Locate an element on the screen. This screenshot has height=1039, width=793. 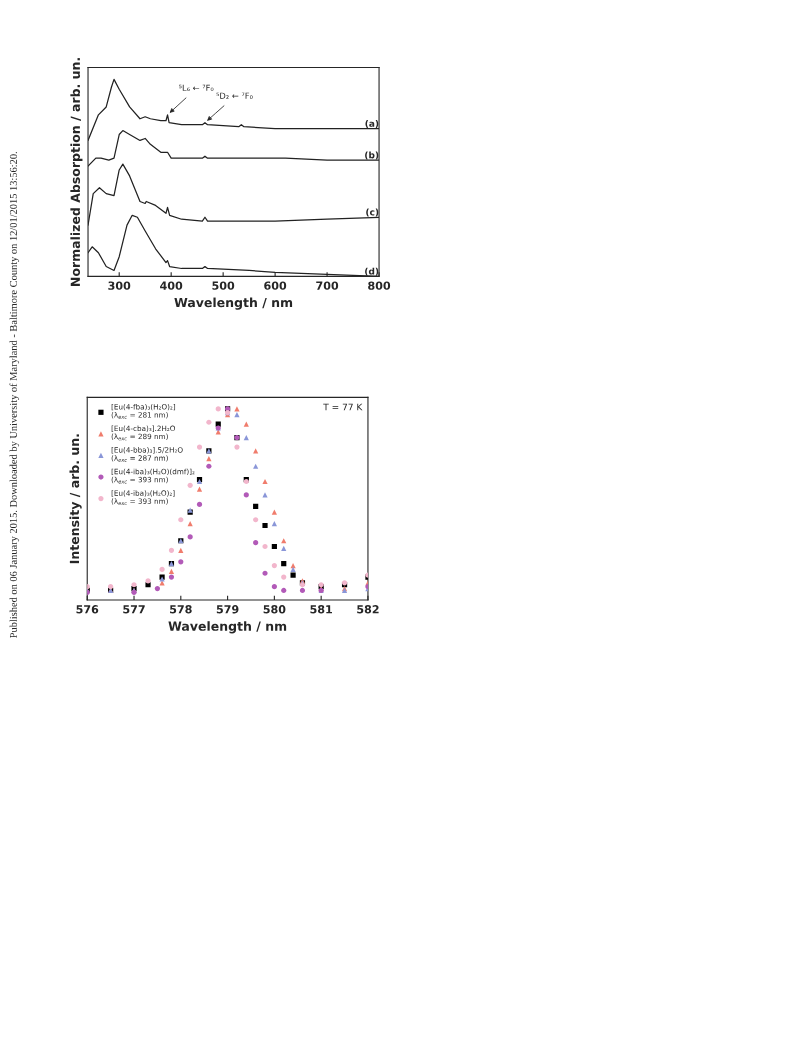
x-tick-label: 577 is located at coordinates (134, 609).